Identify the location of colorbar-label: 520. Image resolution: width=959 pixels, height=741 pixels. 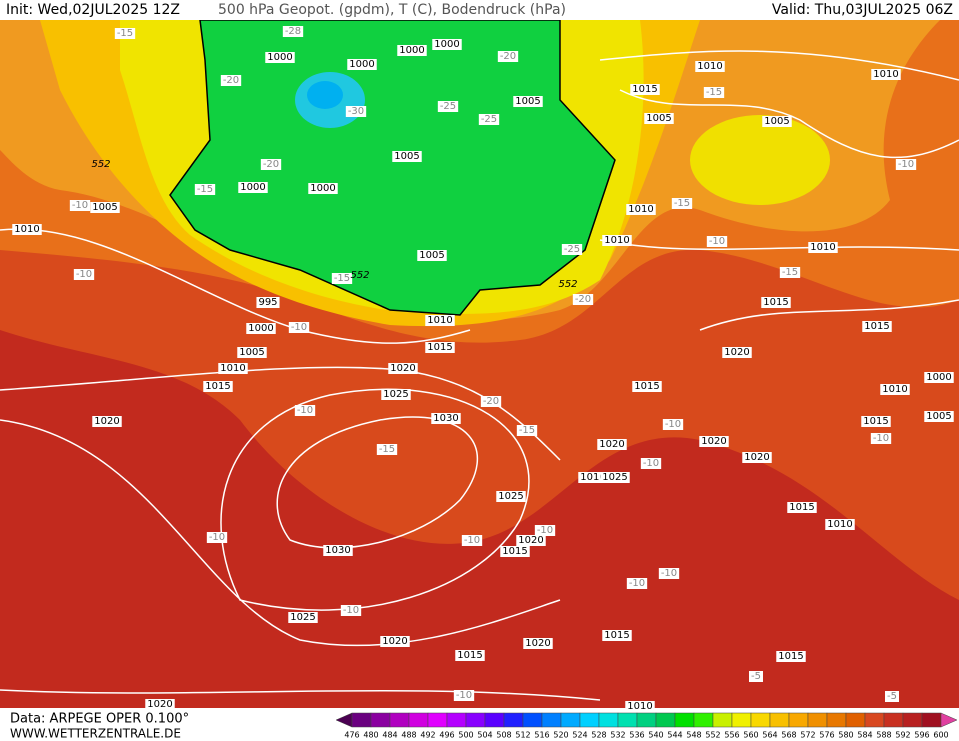
(560, 735).